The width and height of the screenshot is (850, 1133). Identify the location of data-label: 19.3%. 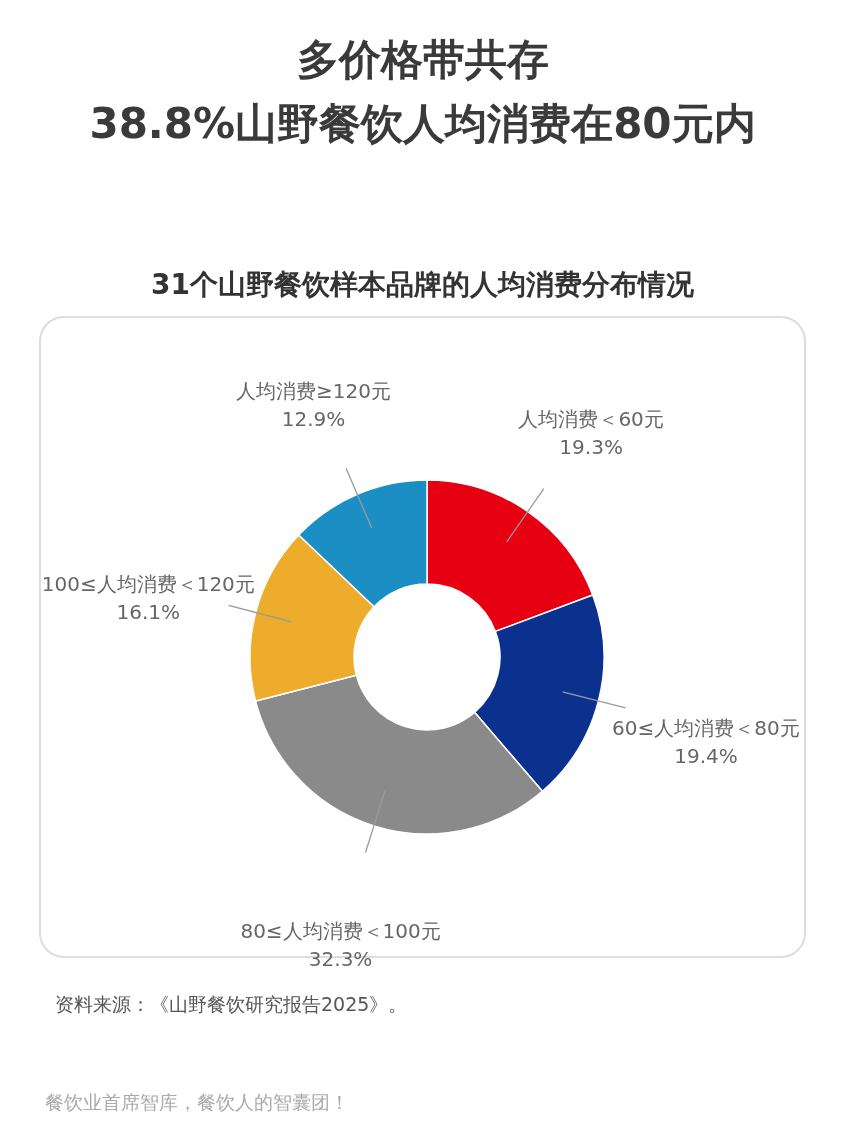
(591, 447).